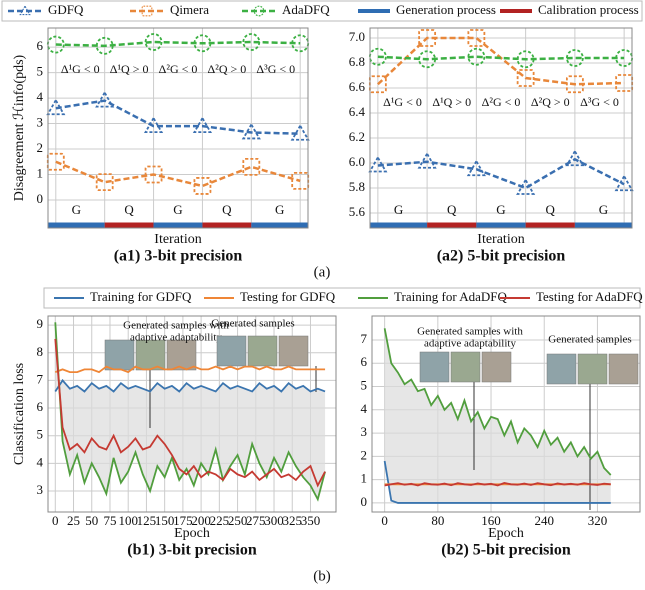  I want to click on annotation: Δ¹G < 0, so click(402, 102).